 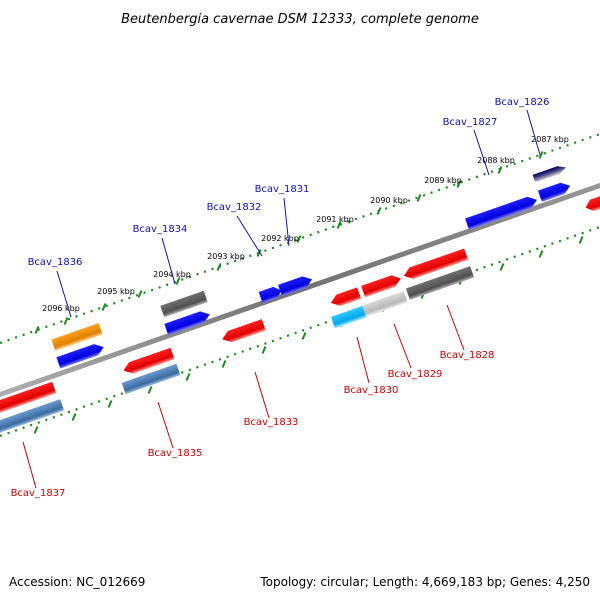 What do you see at coordinates (116, 291) in the screenshot?
I see `tick-label: 2095 kbp` at bounding box center [116, 291].